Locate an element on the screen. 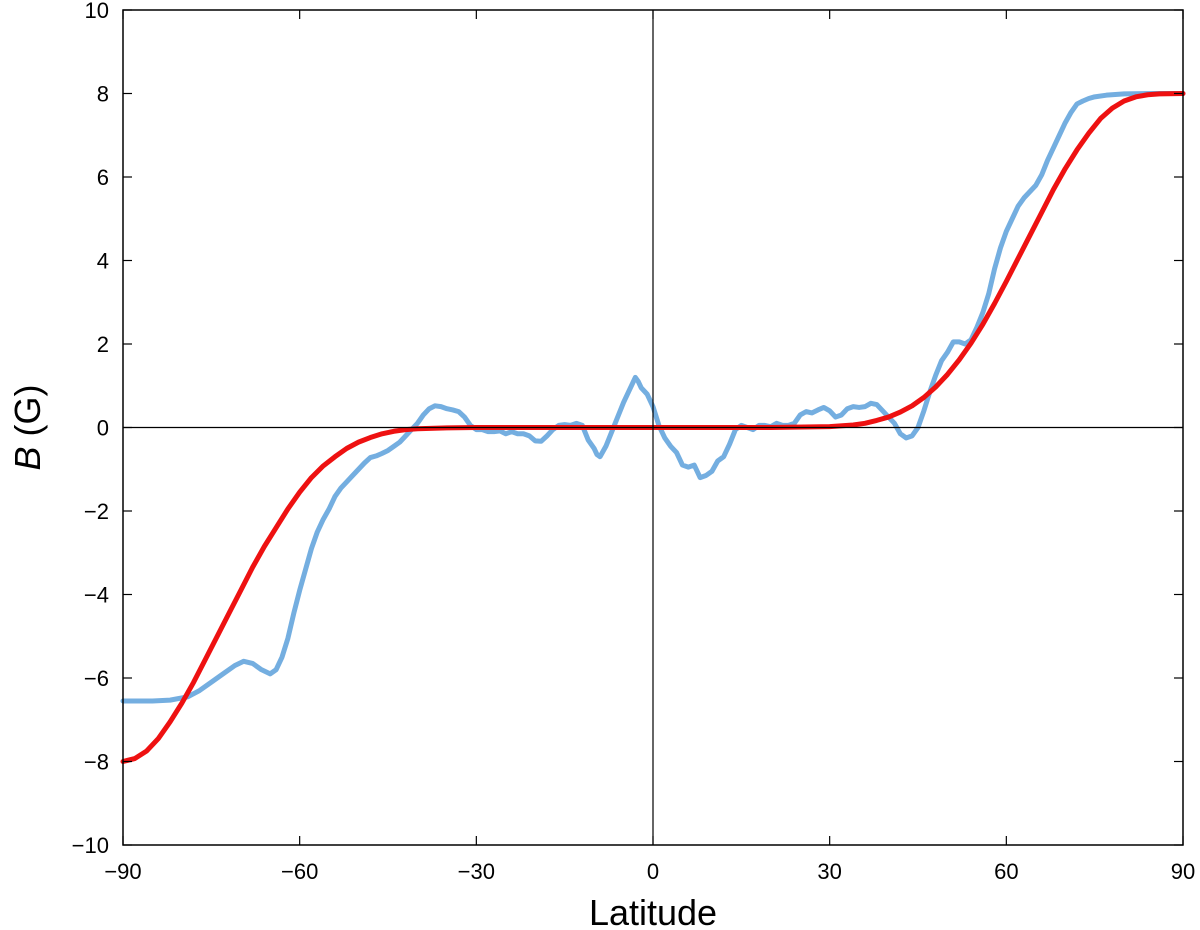 This screenshot has width=1200, height=930. y-tick-label: 6 is located at coordinates (103, 177).